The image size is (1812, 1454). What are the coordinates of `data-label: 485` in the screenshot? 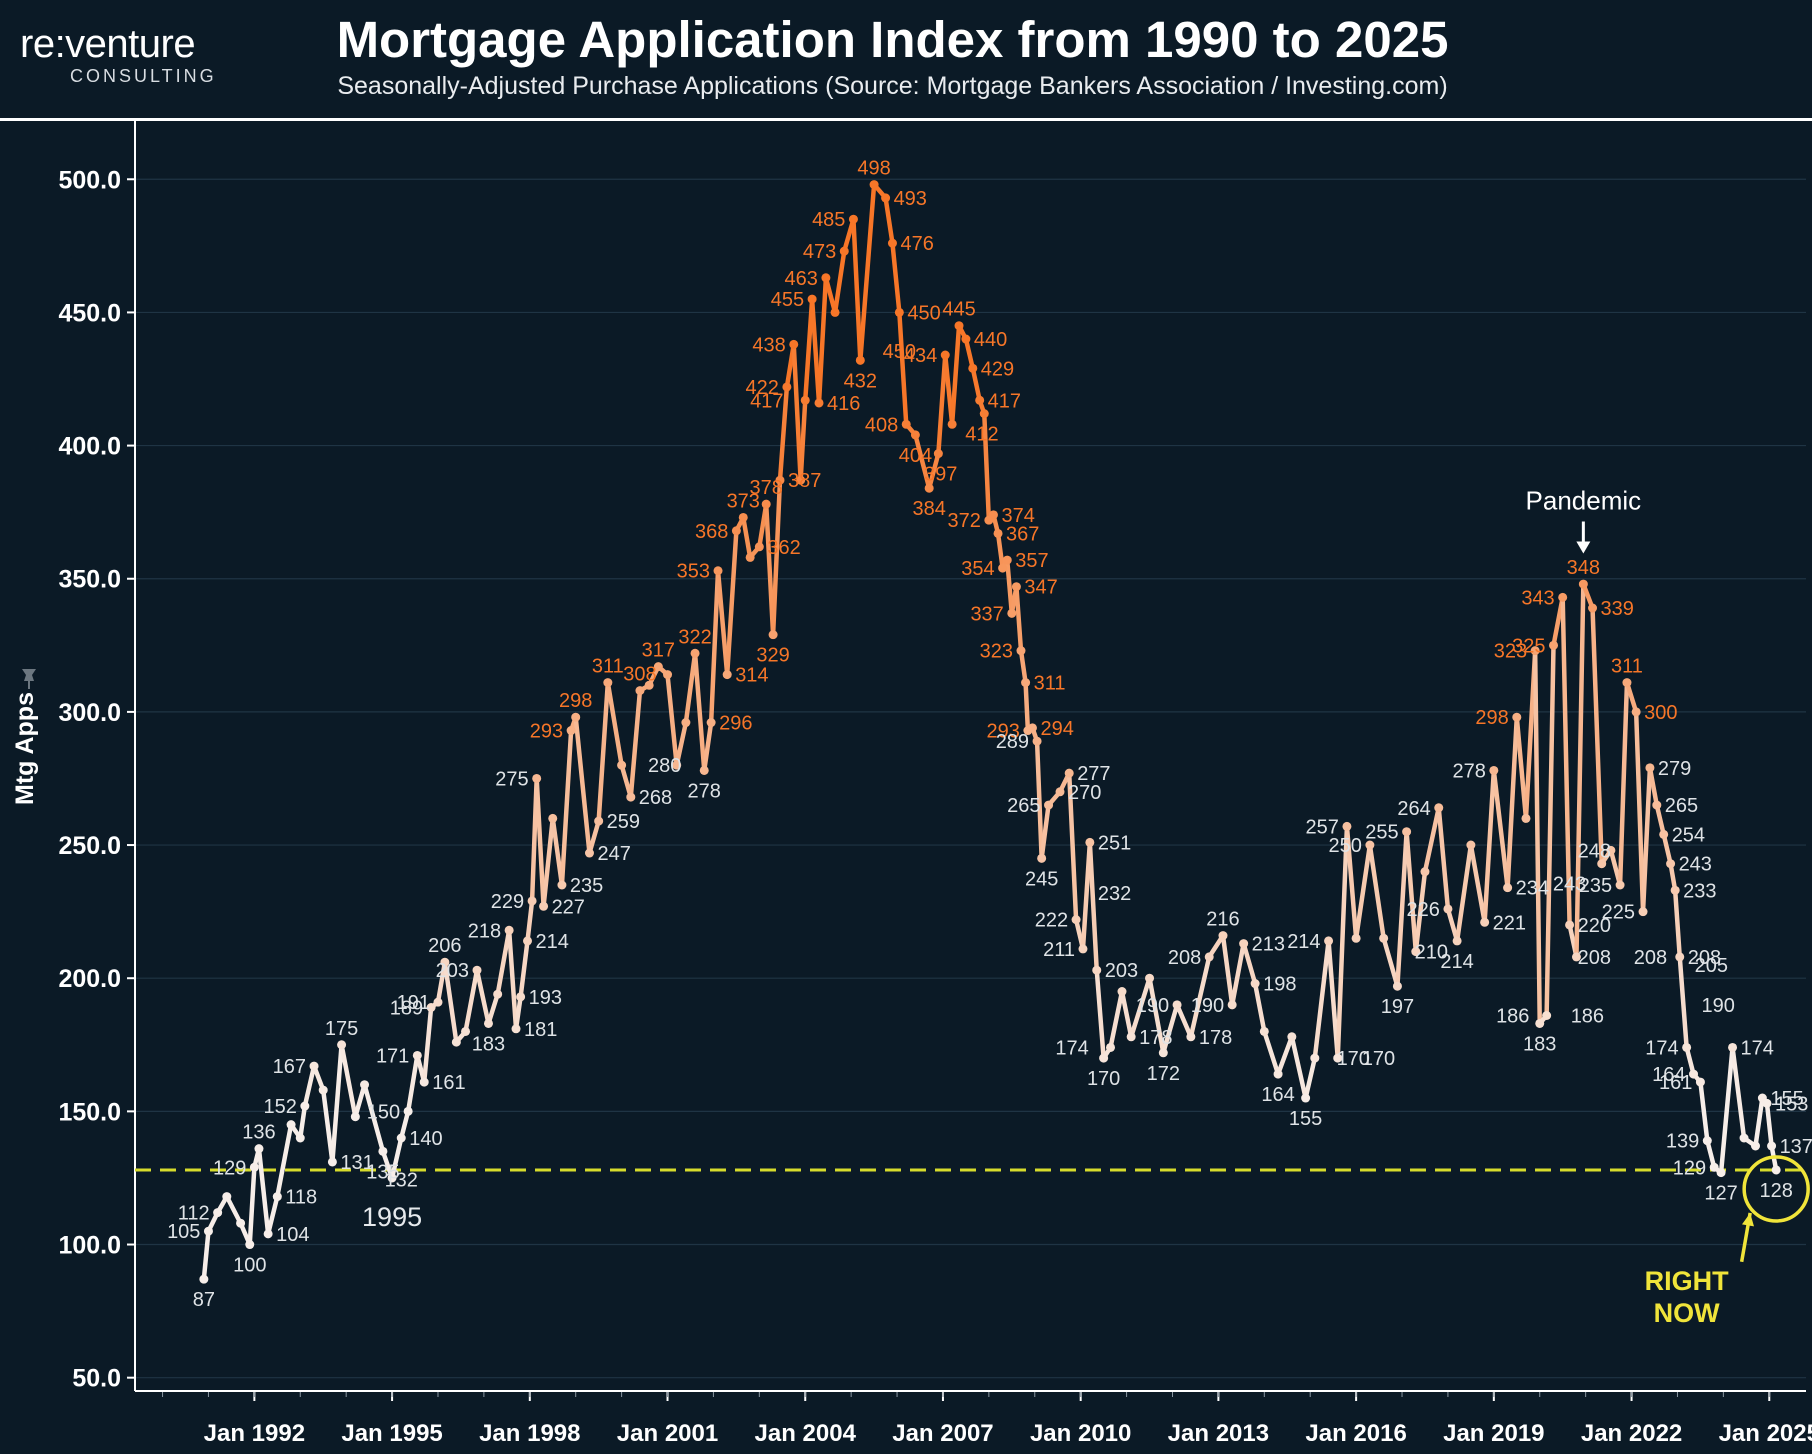 It's located at (828, 220).